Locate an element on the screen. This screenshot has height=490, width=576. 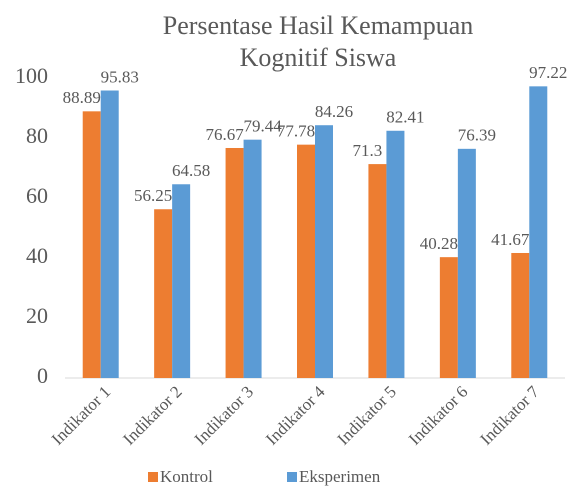
data-label: 88.89 is located at coordinates (82, 97).